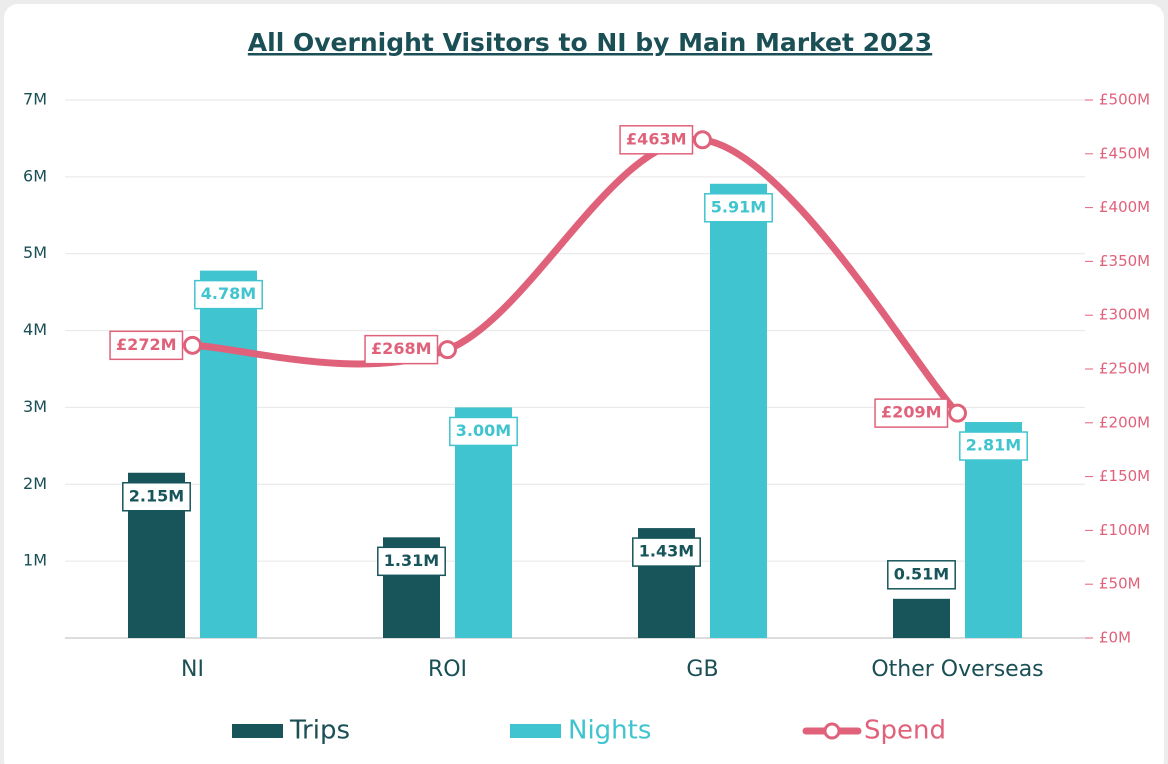 This screenshot has height=764, width=1168. What do you see at coordinates (35, 175) in the screenshot?
I see `y-tick-label: 6M` at bounding box center [35, 175].